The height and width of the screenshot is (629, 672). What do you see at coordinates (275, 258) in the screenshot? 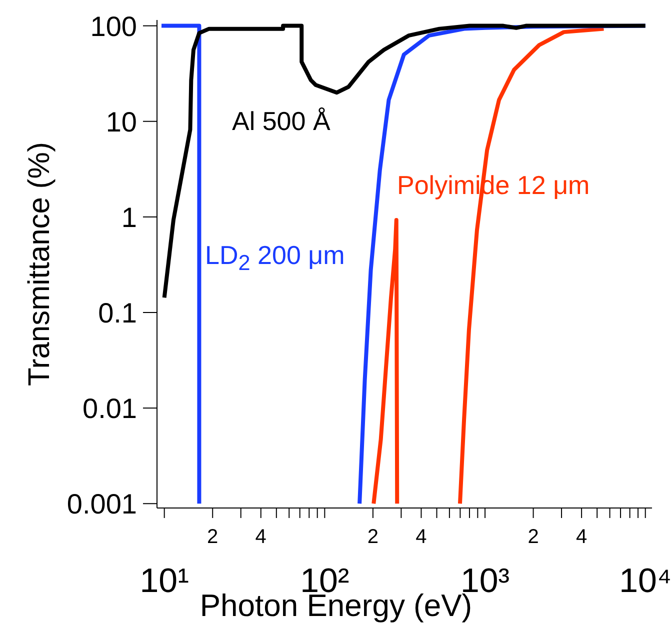
I see `series-label: LD$_{2}$ 200 μm` at bounding box center [275, 258].